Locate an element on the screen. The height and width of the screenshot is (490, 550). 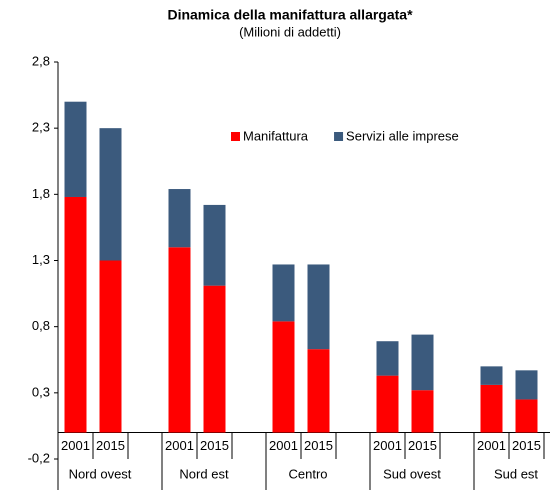
group-label: Nord ovest is located at coordinates (100, 473).